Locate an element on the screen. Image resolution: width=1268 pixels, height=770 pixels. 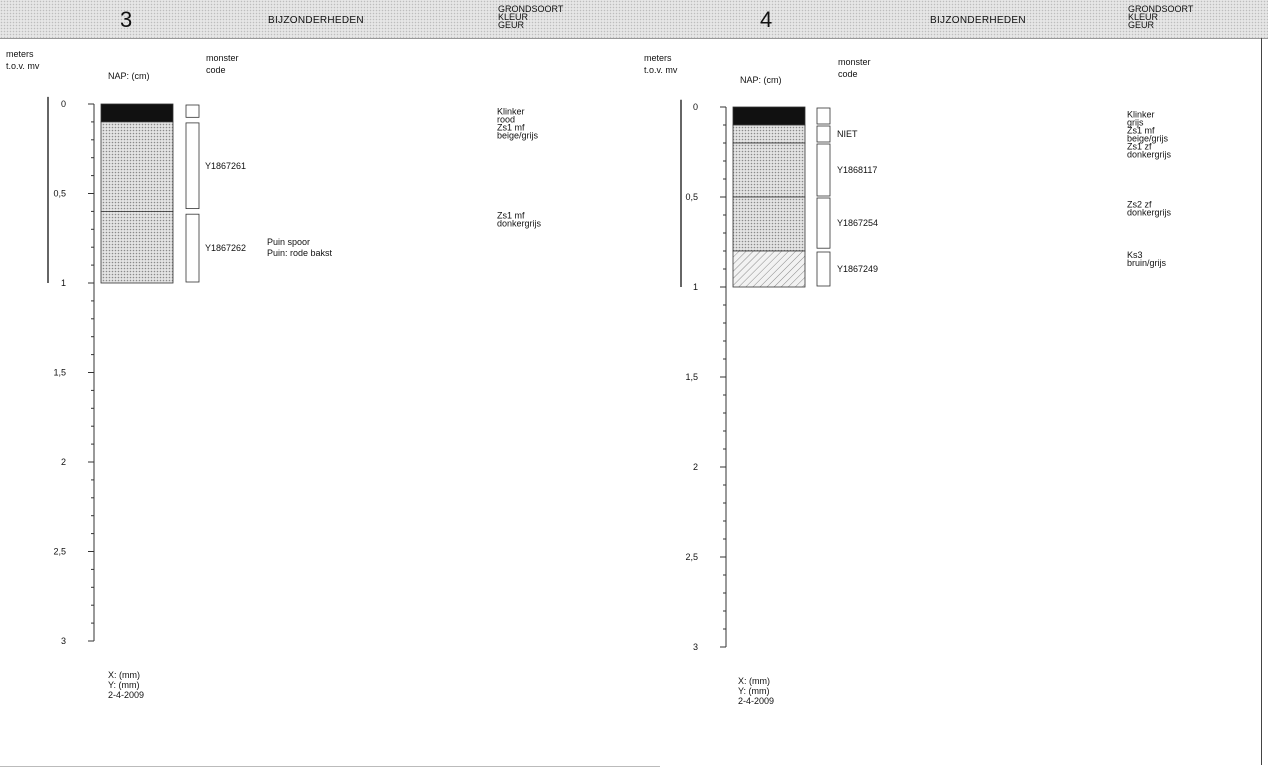
soil-layer-clay is located at coordinates (769, 269).